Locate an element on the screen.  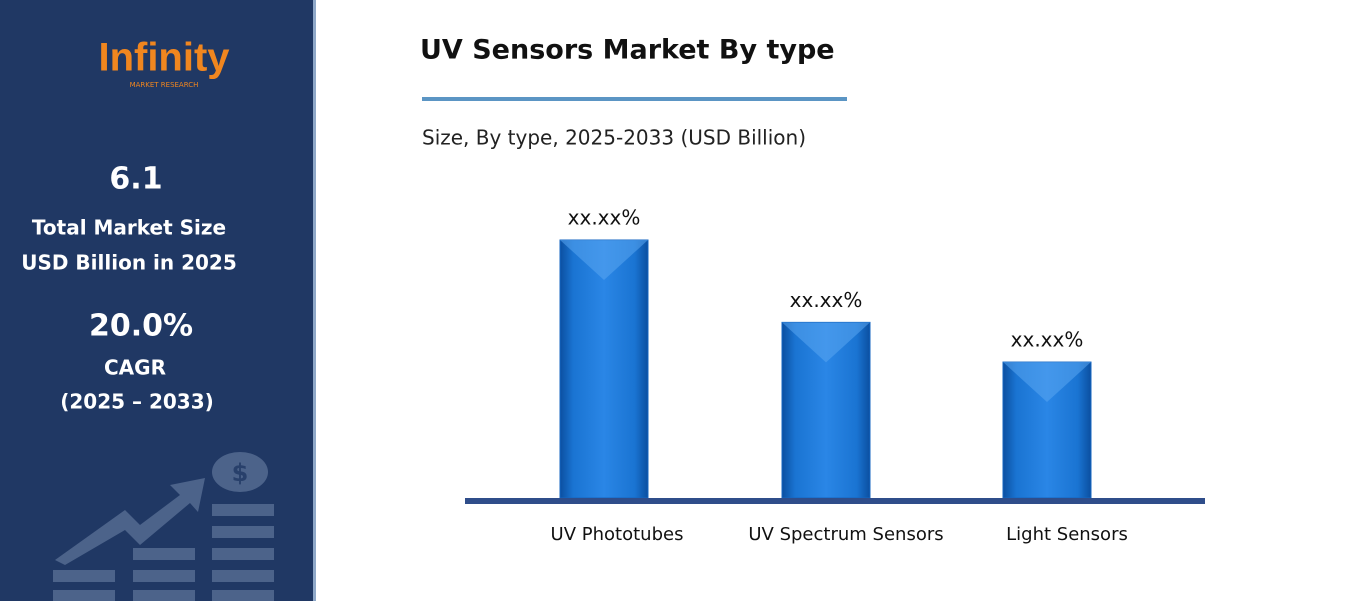
chart-subtitle: Size, By type, 2025-2033 (USD Billion) is located at coordinates (614, 138).